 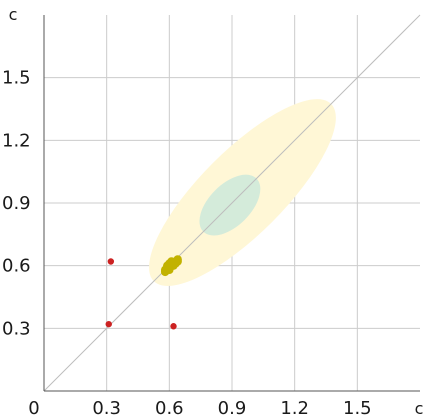 I want to click on y-tick-label: 1.2, so click(x=16, y=140).